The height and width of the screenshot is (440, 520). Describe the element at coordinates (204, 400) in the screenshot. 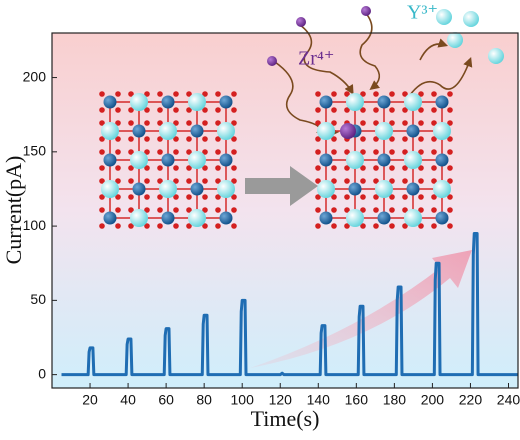

I see `x-tick-label: 80` at that location.